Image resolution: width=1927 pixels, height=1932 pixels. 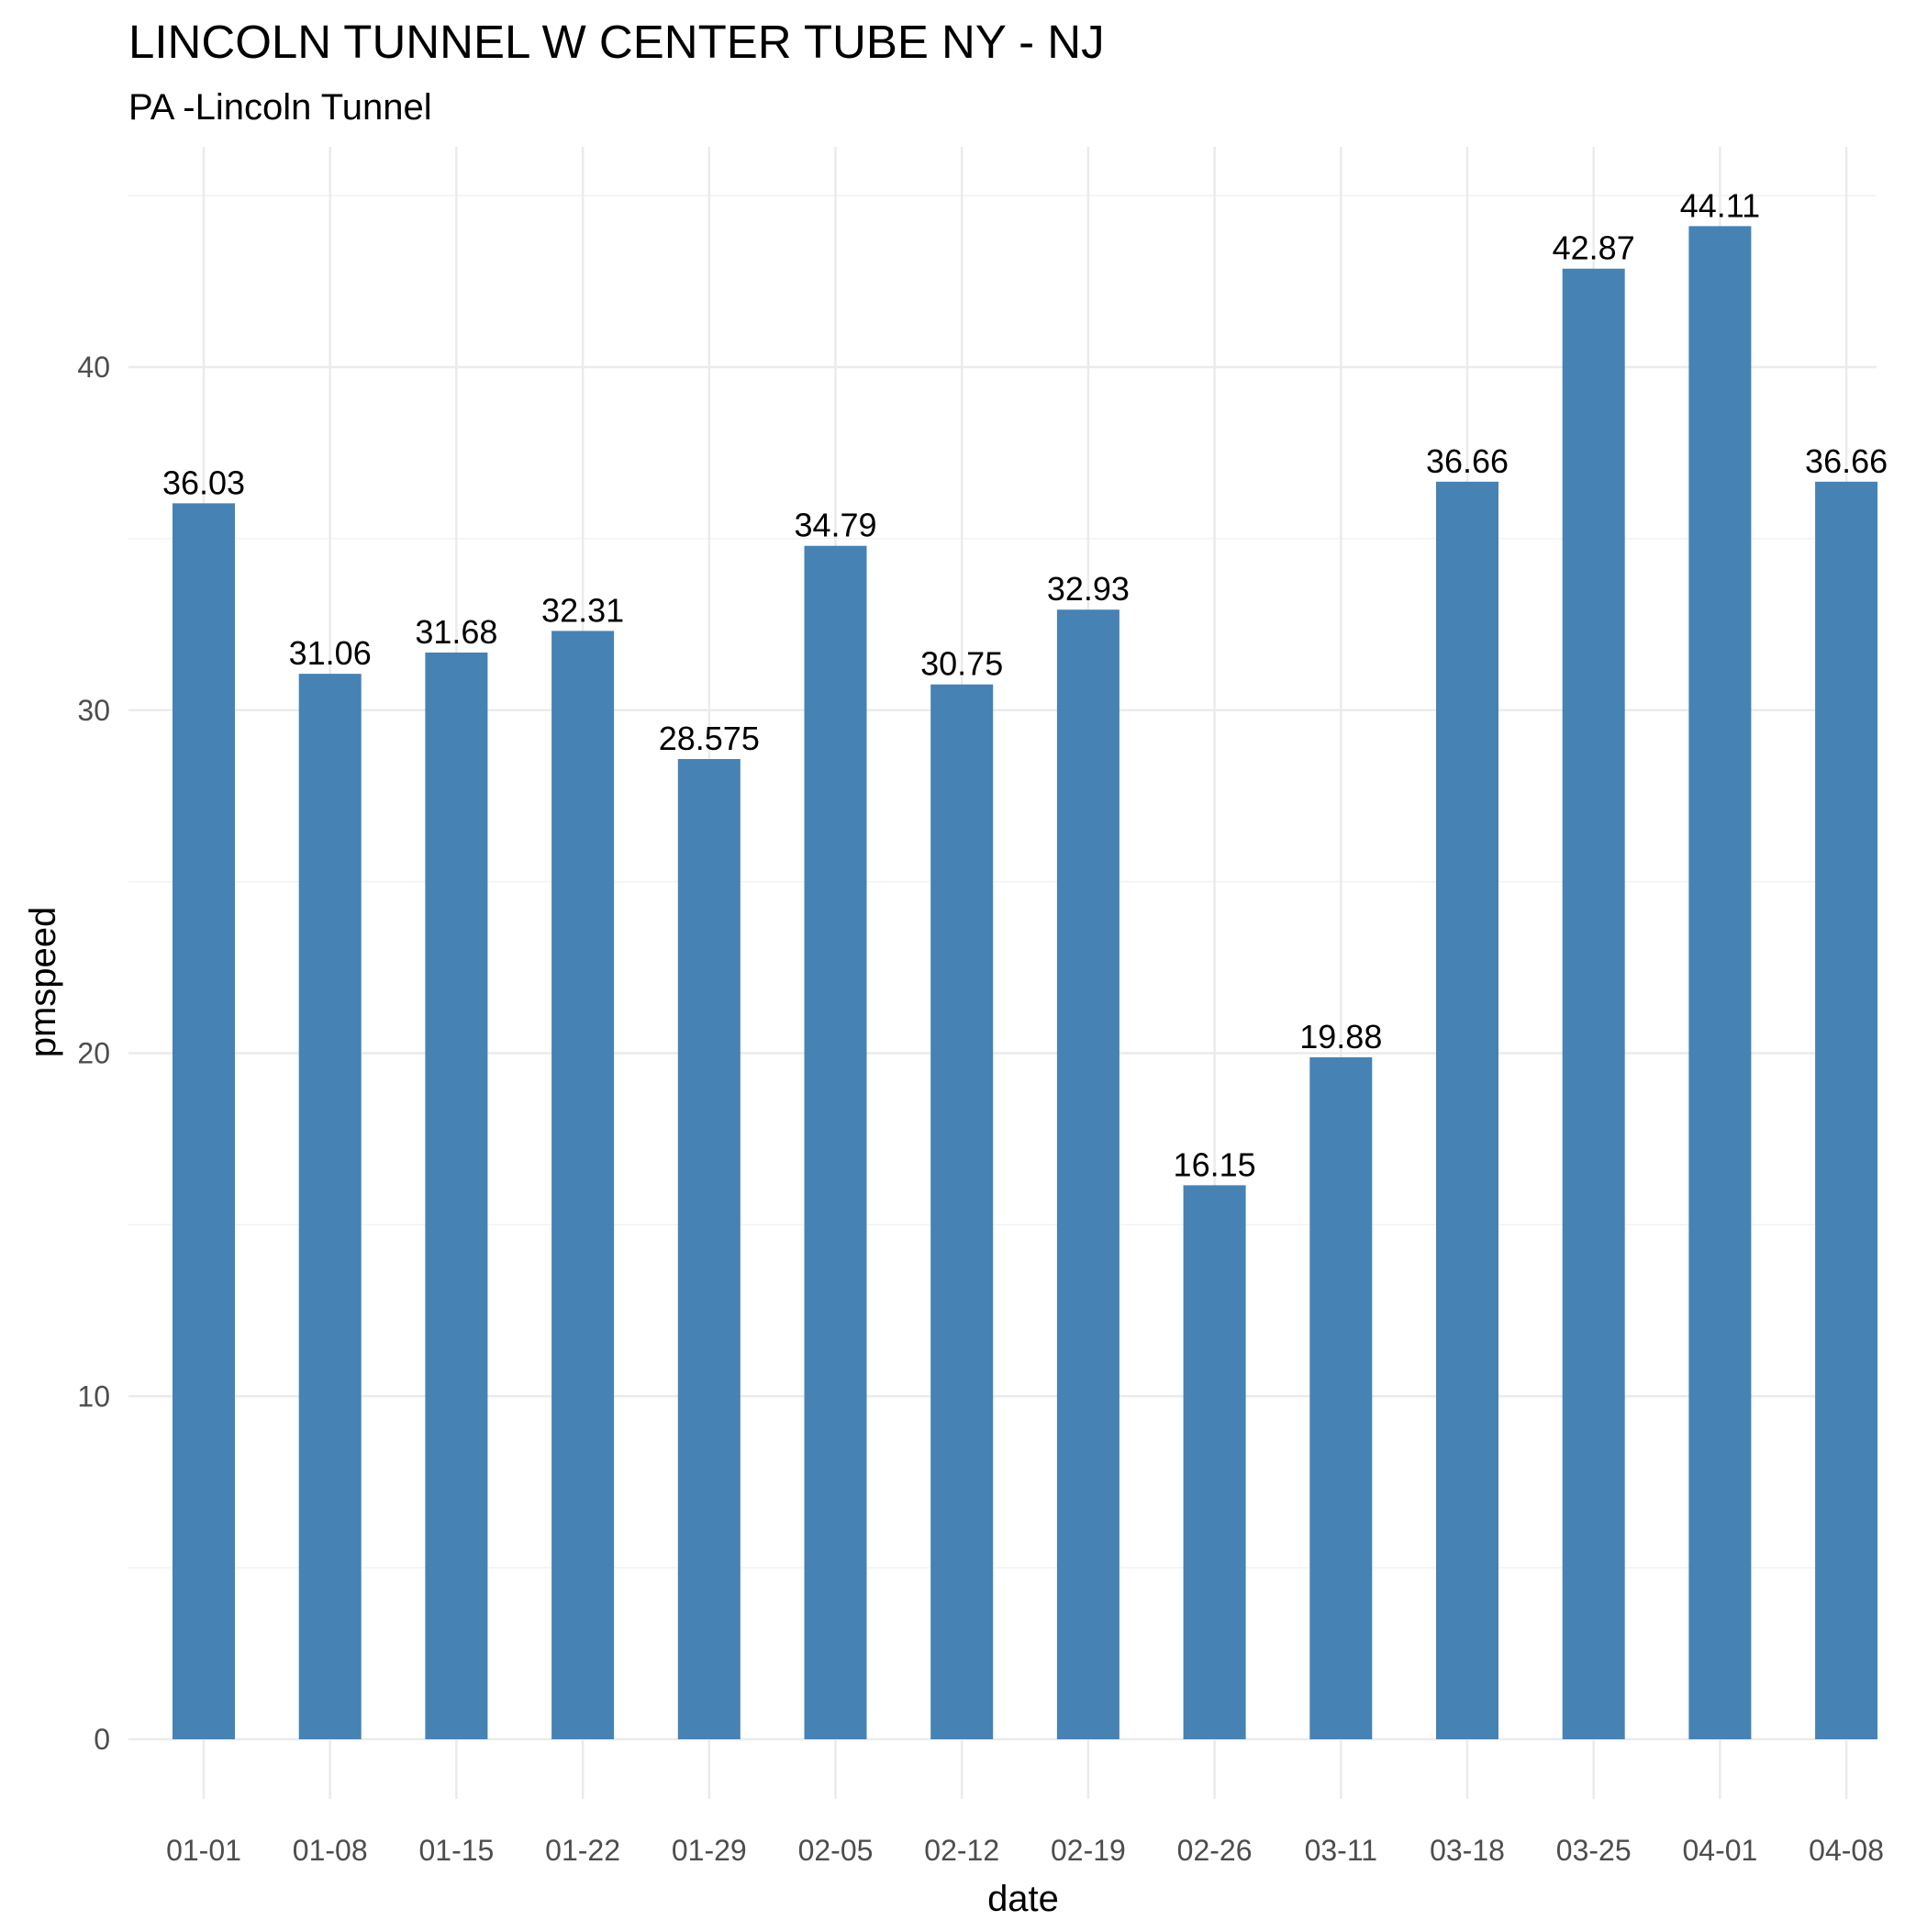 I want to click on y-tick-label: 0, so click(x=102, y=1740).